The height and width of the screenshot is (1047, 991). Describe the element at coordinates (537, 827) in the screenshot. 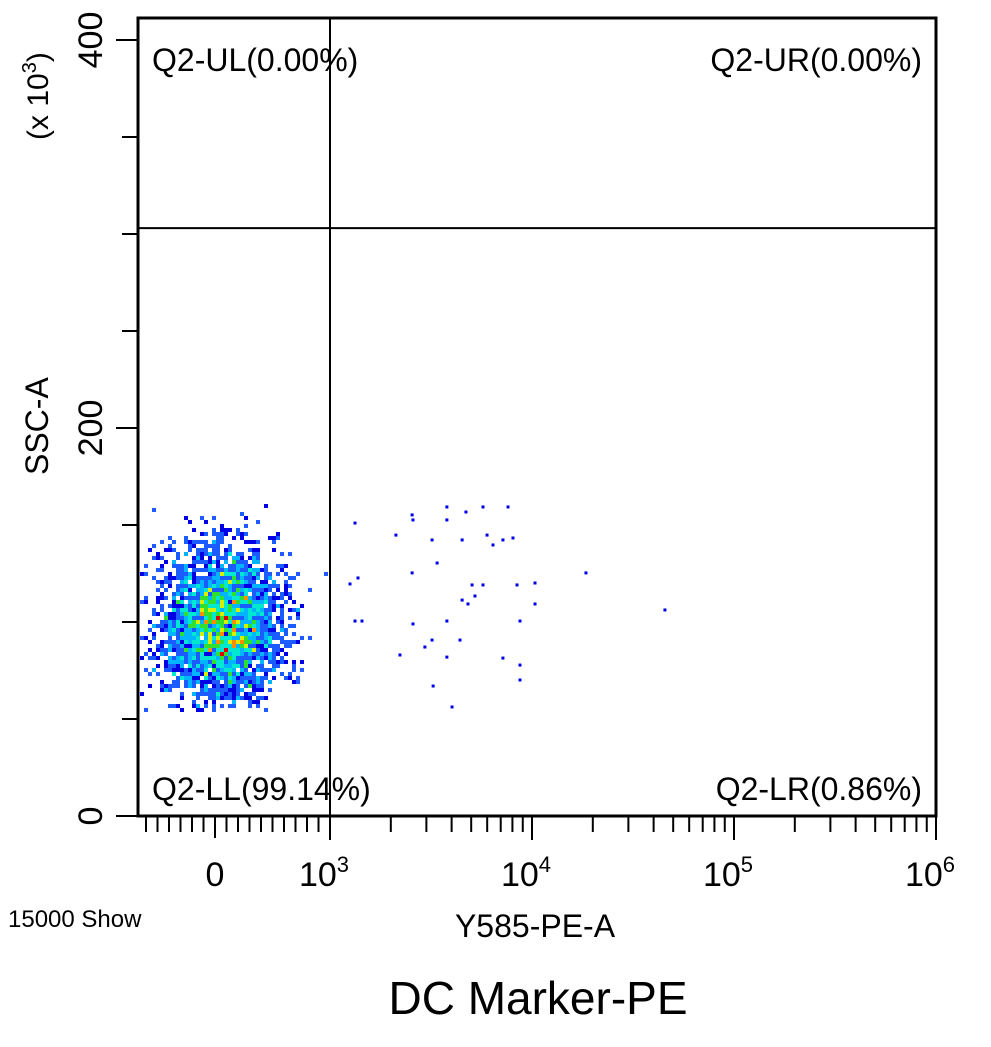

I see `x-axis-ticks` at that location.